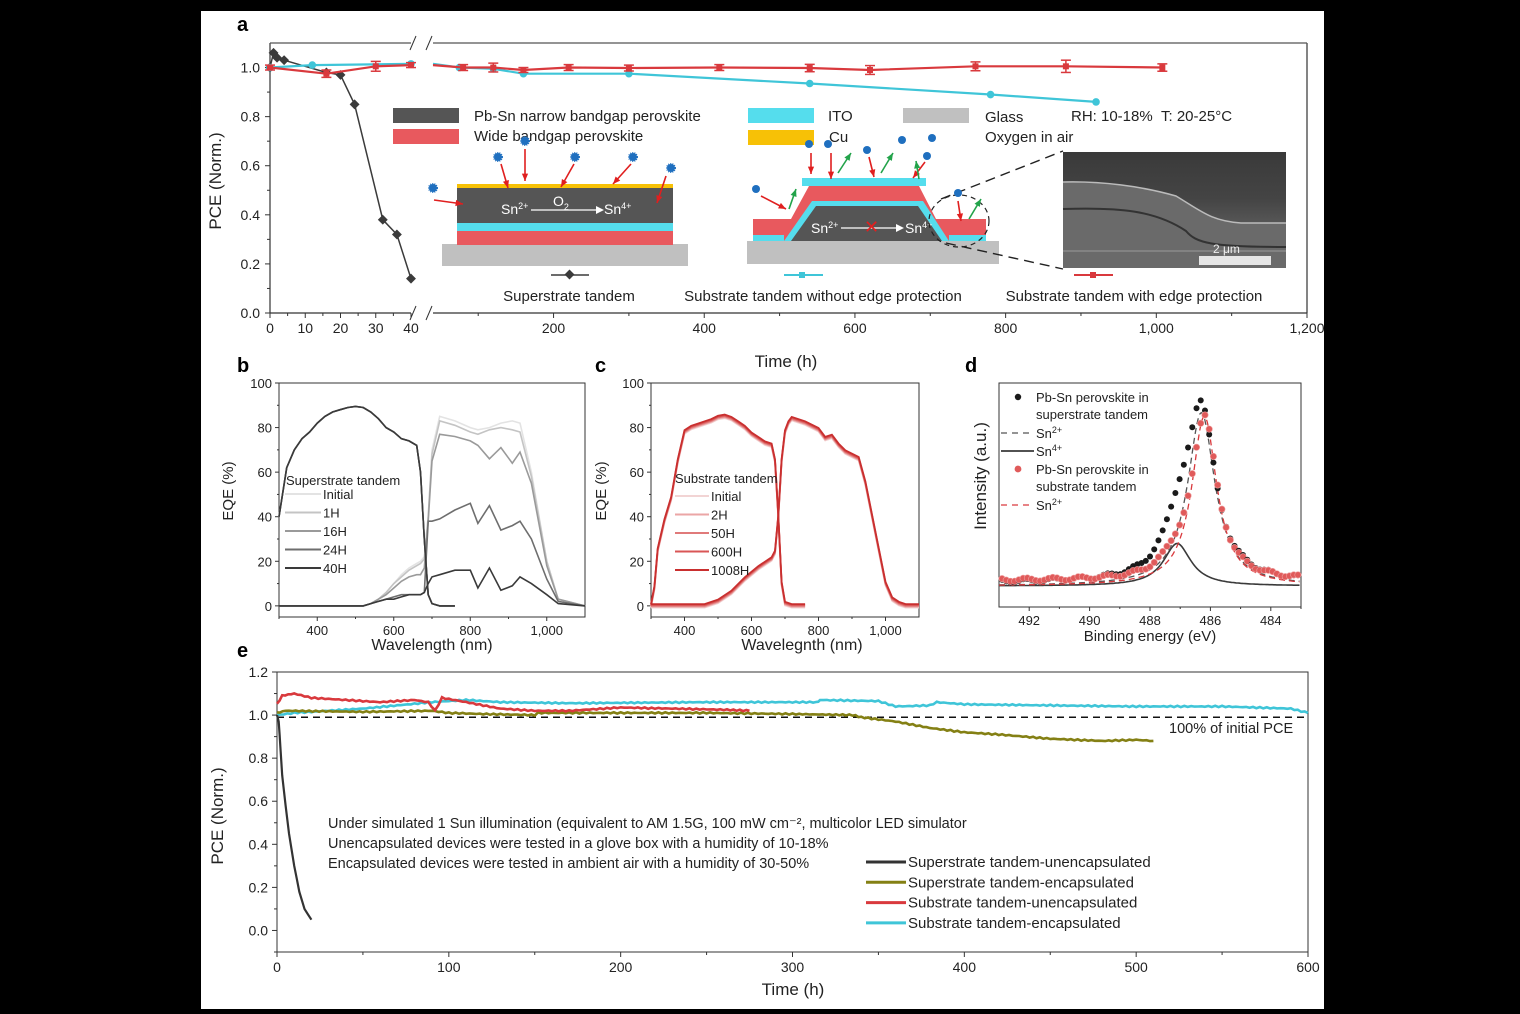 The image size is (1520, 1014). What do you see at coordinates (429, 43) in the screenshot?
I see `axis-break-mark` at bounding box center [429, 43].